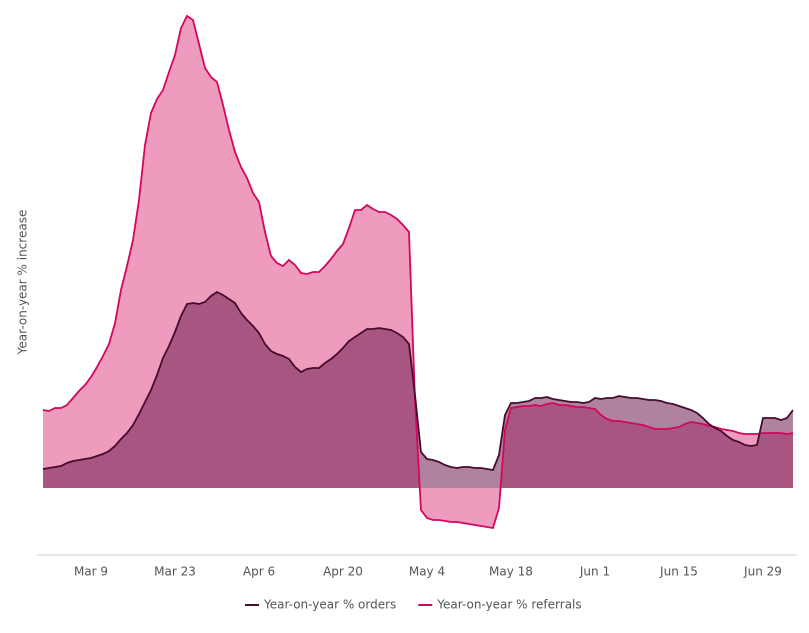  I want to click on x-tick-label: Jun 29, so click(762, 572).